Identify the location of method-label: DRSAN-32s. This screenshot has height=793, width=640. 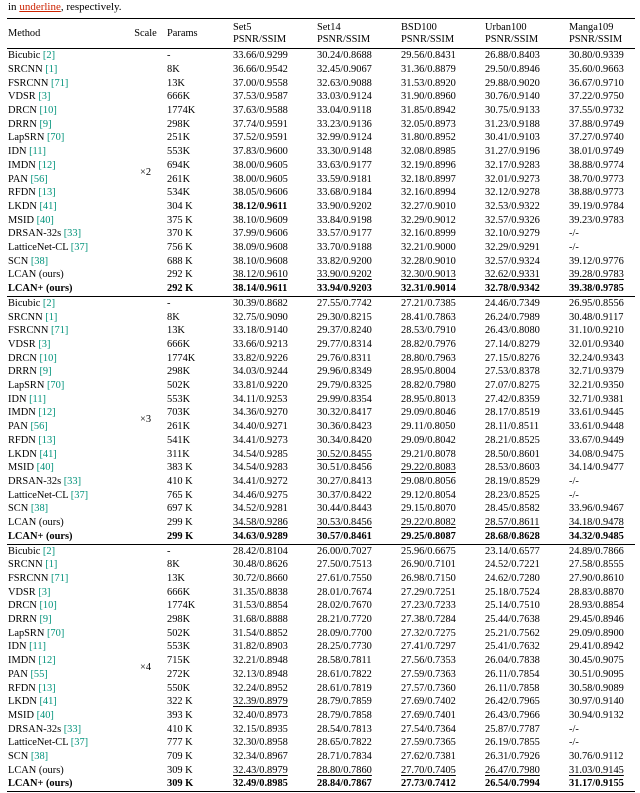
(35, 234).